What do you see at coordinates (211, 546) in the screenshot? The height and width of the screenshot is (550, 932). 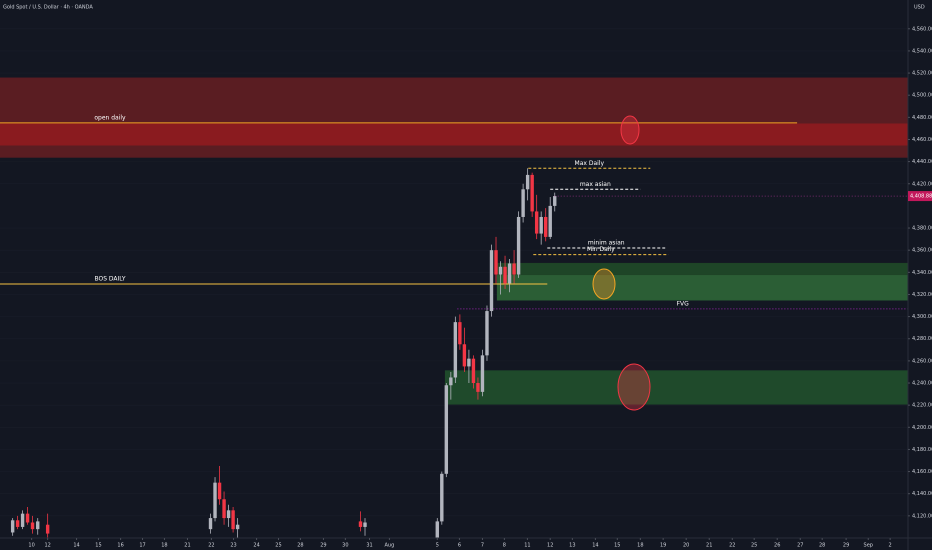 I see `x-tick-label: 22` at bounding box center [211, 546].